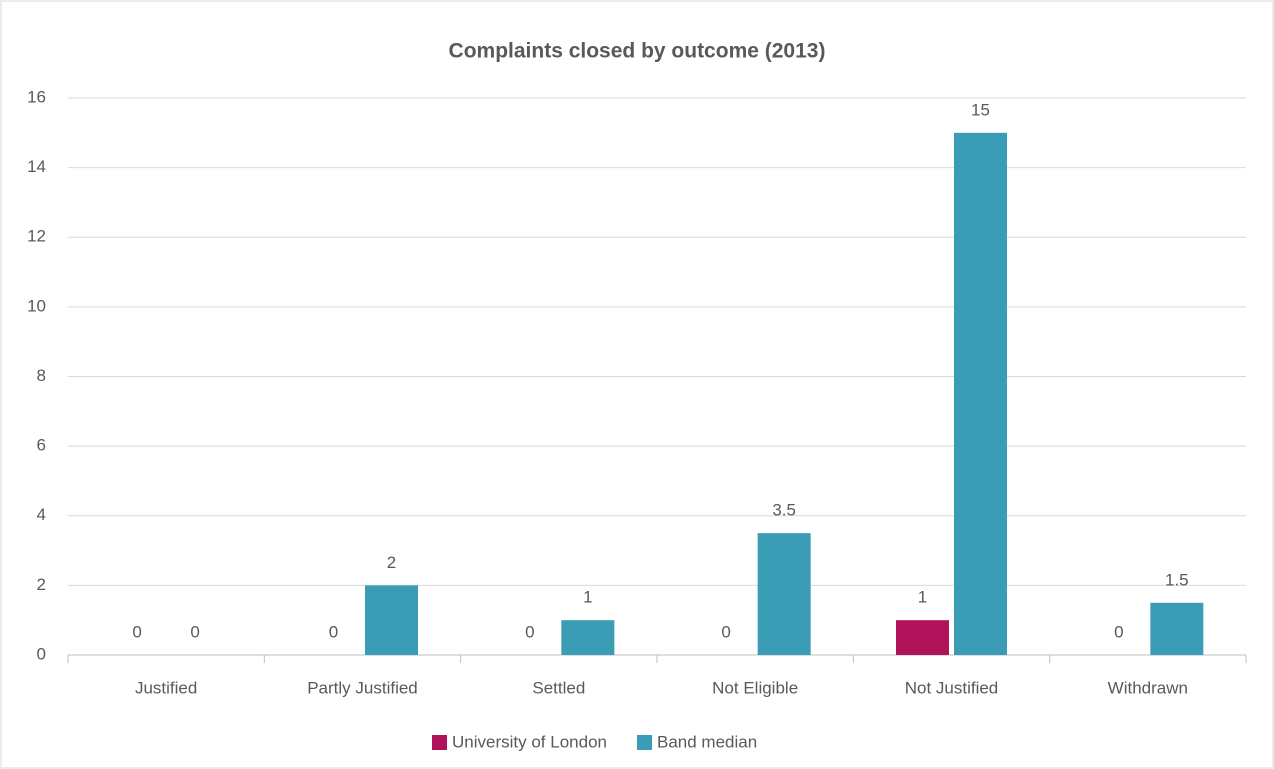 This screenshot has height=769, width=1274. What do you see at coordinates (41, 445) in the screenshot?
I see `y-tick-label: 6` at bounding box center [41, 445].